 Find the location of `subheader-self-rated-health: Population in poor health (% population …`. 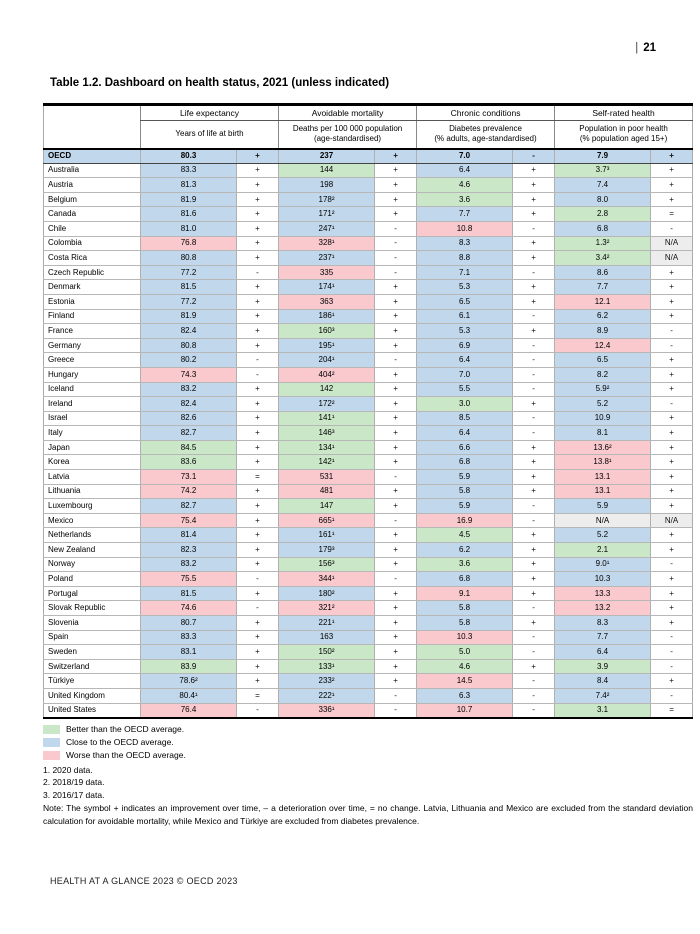

subheader-self-rated-health: Population in poor health (% population … is located at coordinates (623, 134).